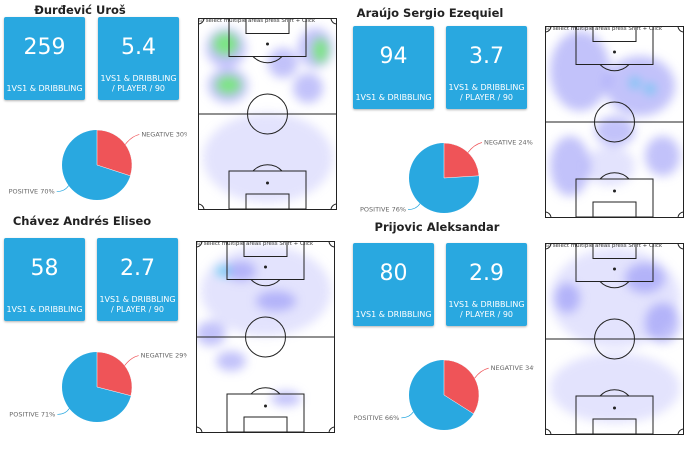  I want to click on stat-value: 2.9, so click(486, 273).